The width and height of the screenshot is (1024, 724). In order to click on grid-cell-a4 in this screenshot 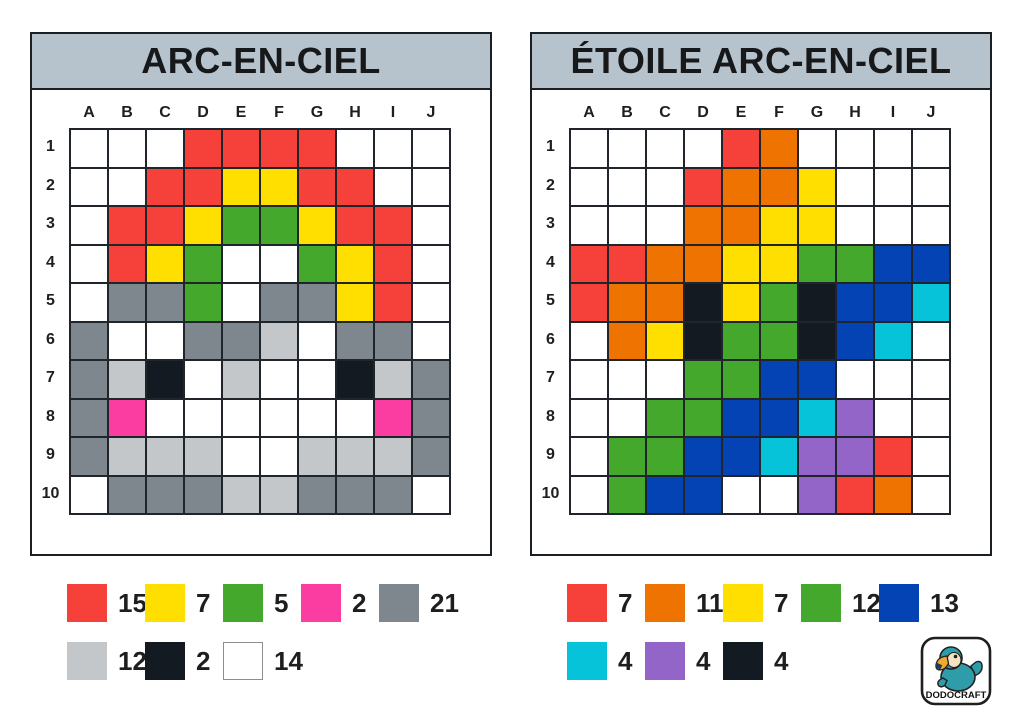, I will do `click(89, 263)`.